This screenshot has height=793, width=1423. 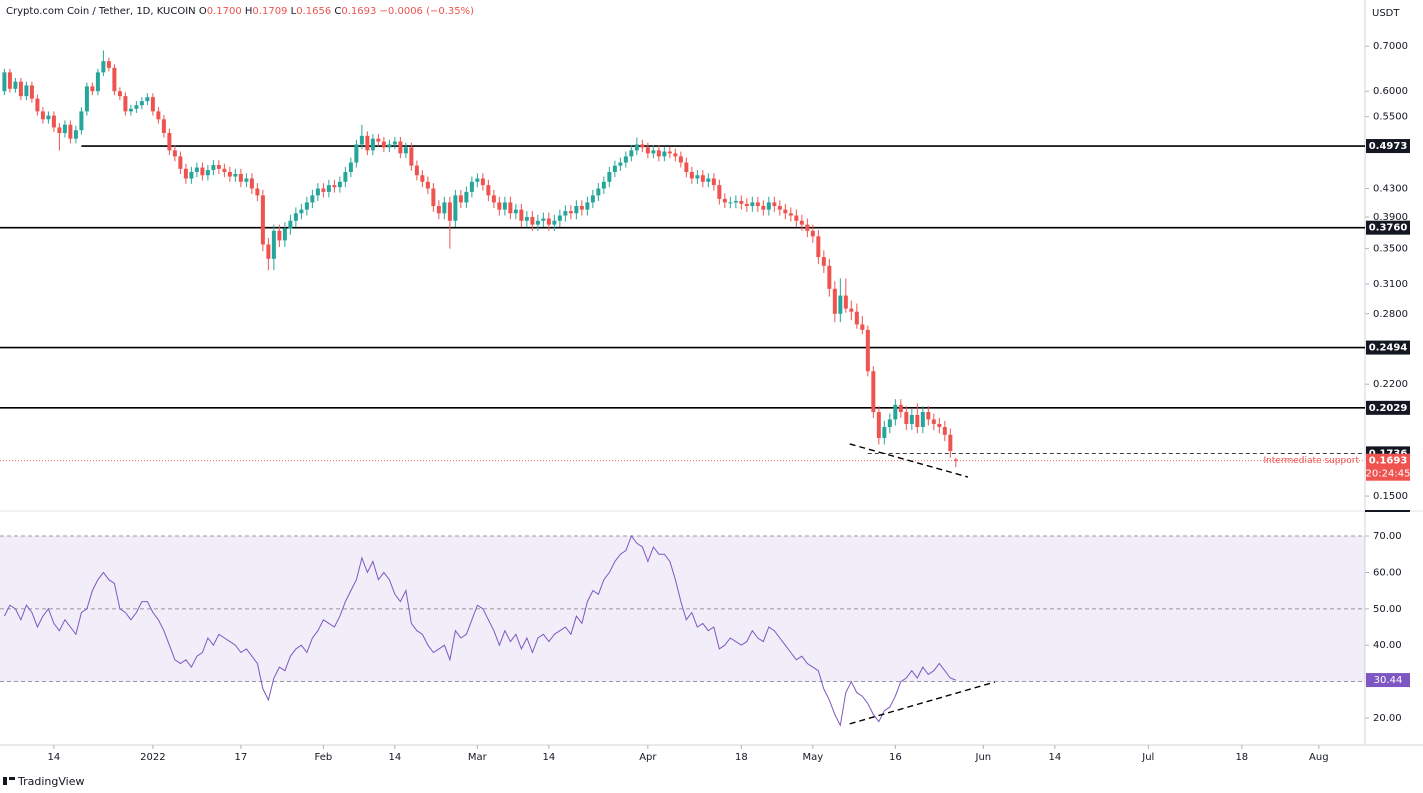 What do you see at coordinates (248, 11) in the screenshot?
I see `legend-key: H` at bounding box center [248, 11].